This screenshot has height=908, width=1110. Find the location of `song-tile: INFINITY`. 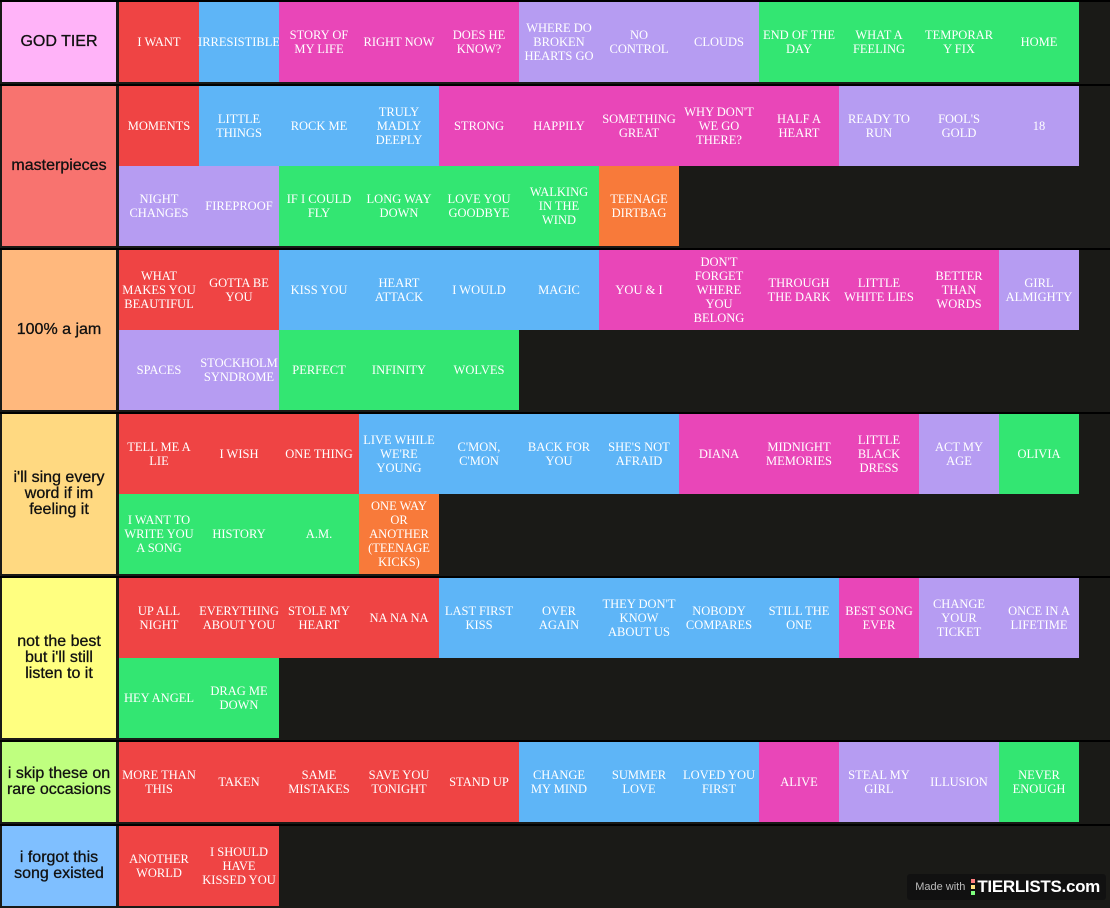

song-tile: INFINITY is located at coordinates (399, 370).